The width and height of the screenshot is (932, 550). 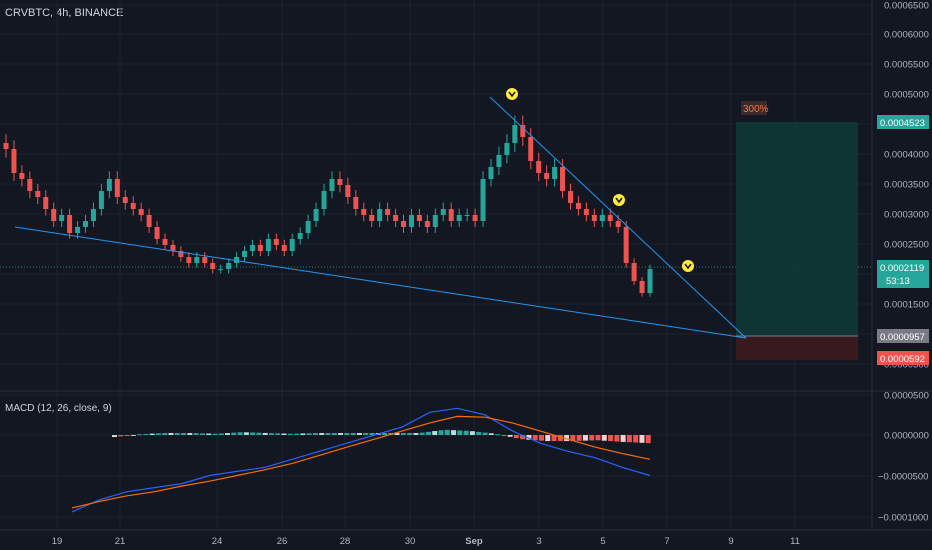 What do you see at coordinates (797, 229) in the screenshot?
I see `profit-zone` at bounding box center [797, 229].